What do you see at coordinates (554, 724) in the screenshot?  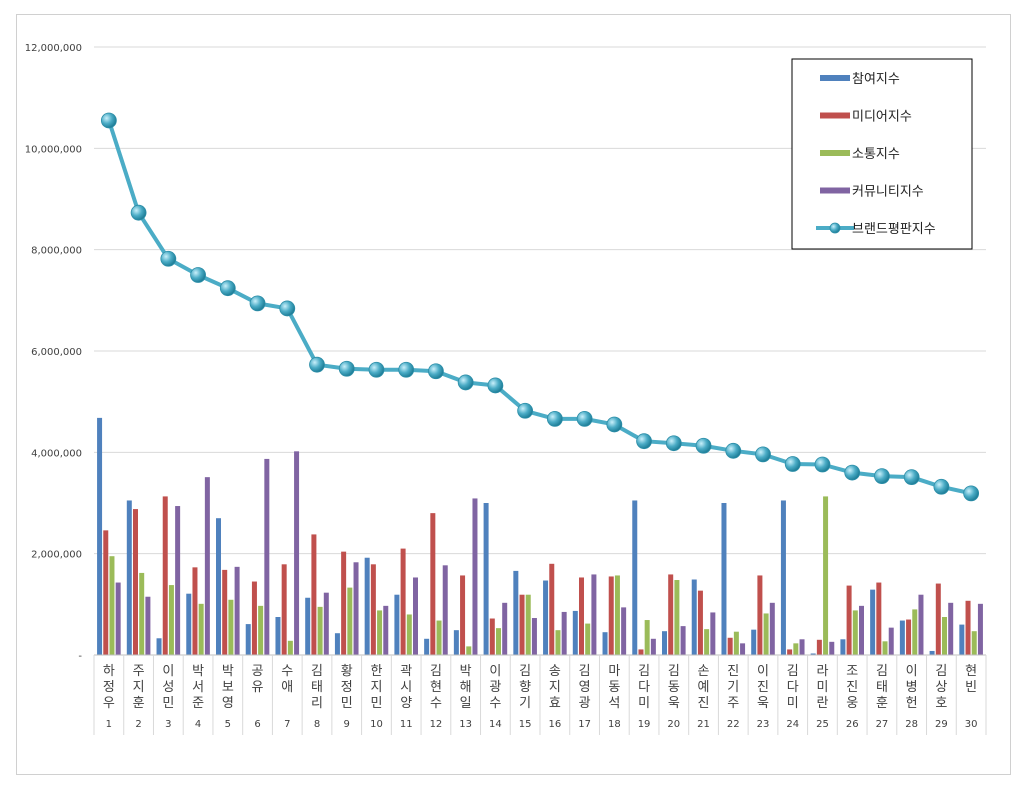 I see `rank-label: 16` at bounding box center [554, 724].